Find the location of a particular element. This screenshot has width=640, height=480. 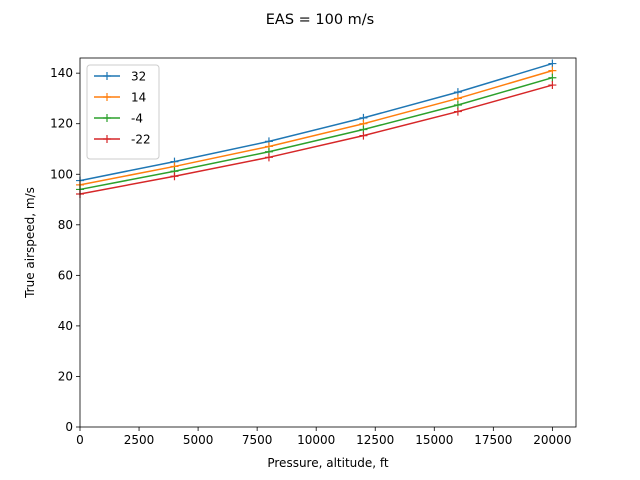

legend-item: -4 is located at coordinates (118, 119).